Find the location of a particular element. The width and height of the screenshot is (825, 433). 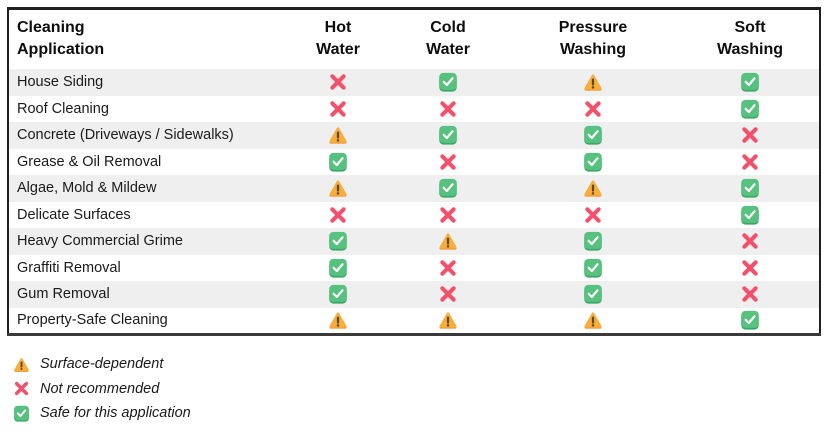

row-label: Algae, Mold & Mildew is located at coordinates (87, 188).